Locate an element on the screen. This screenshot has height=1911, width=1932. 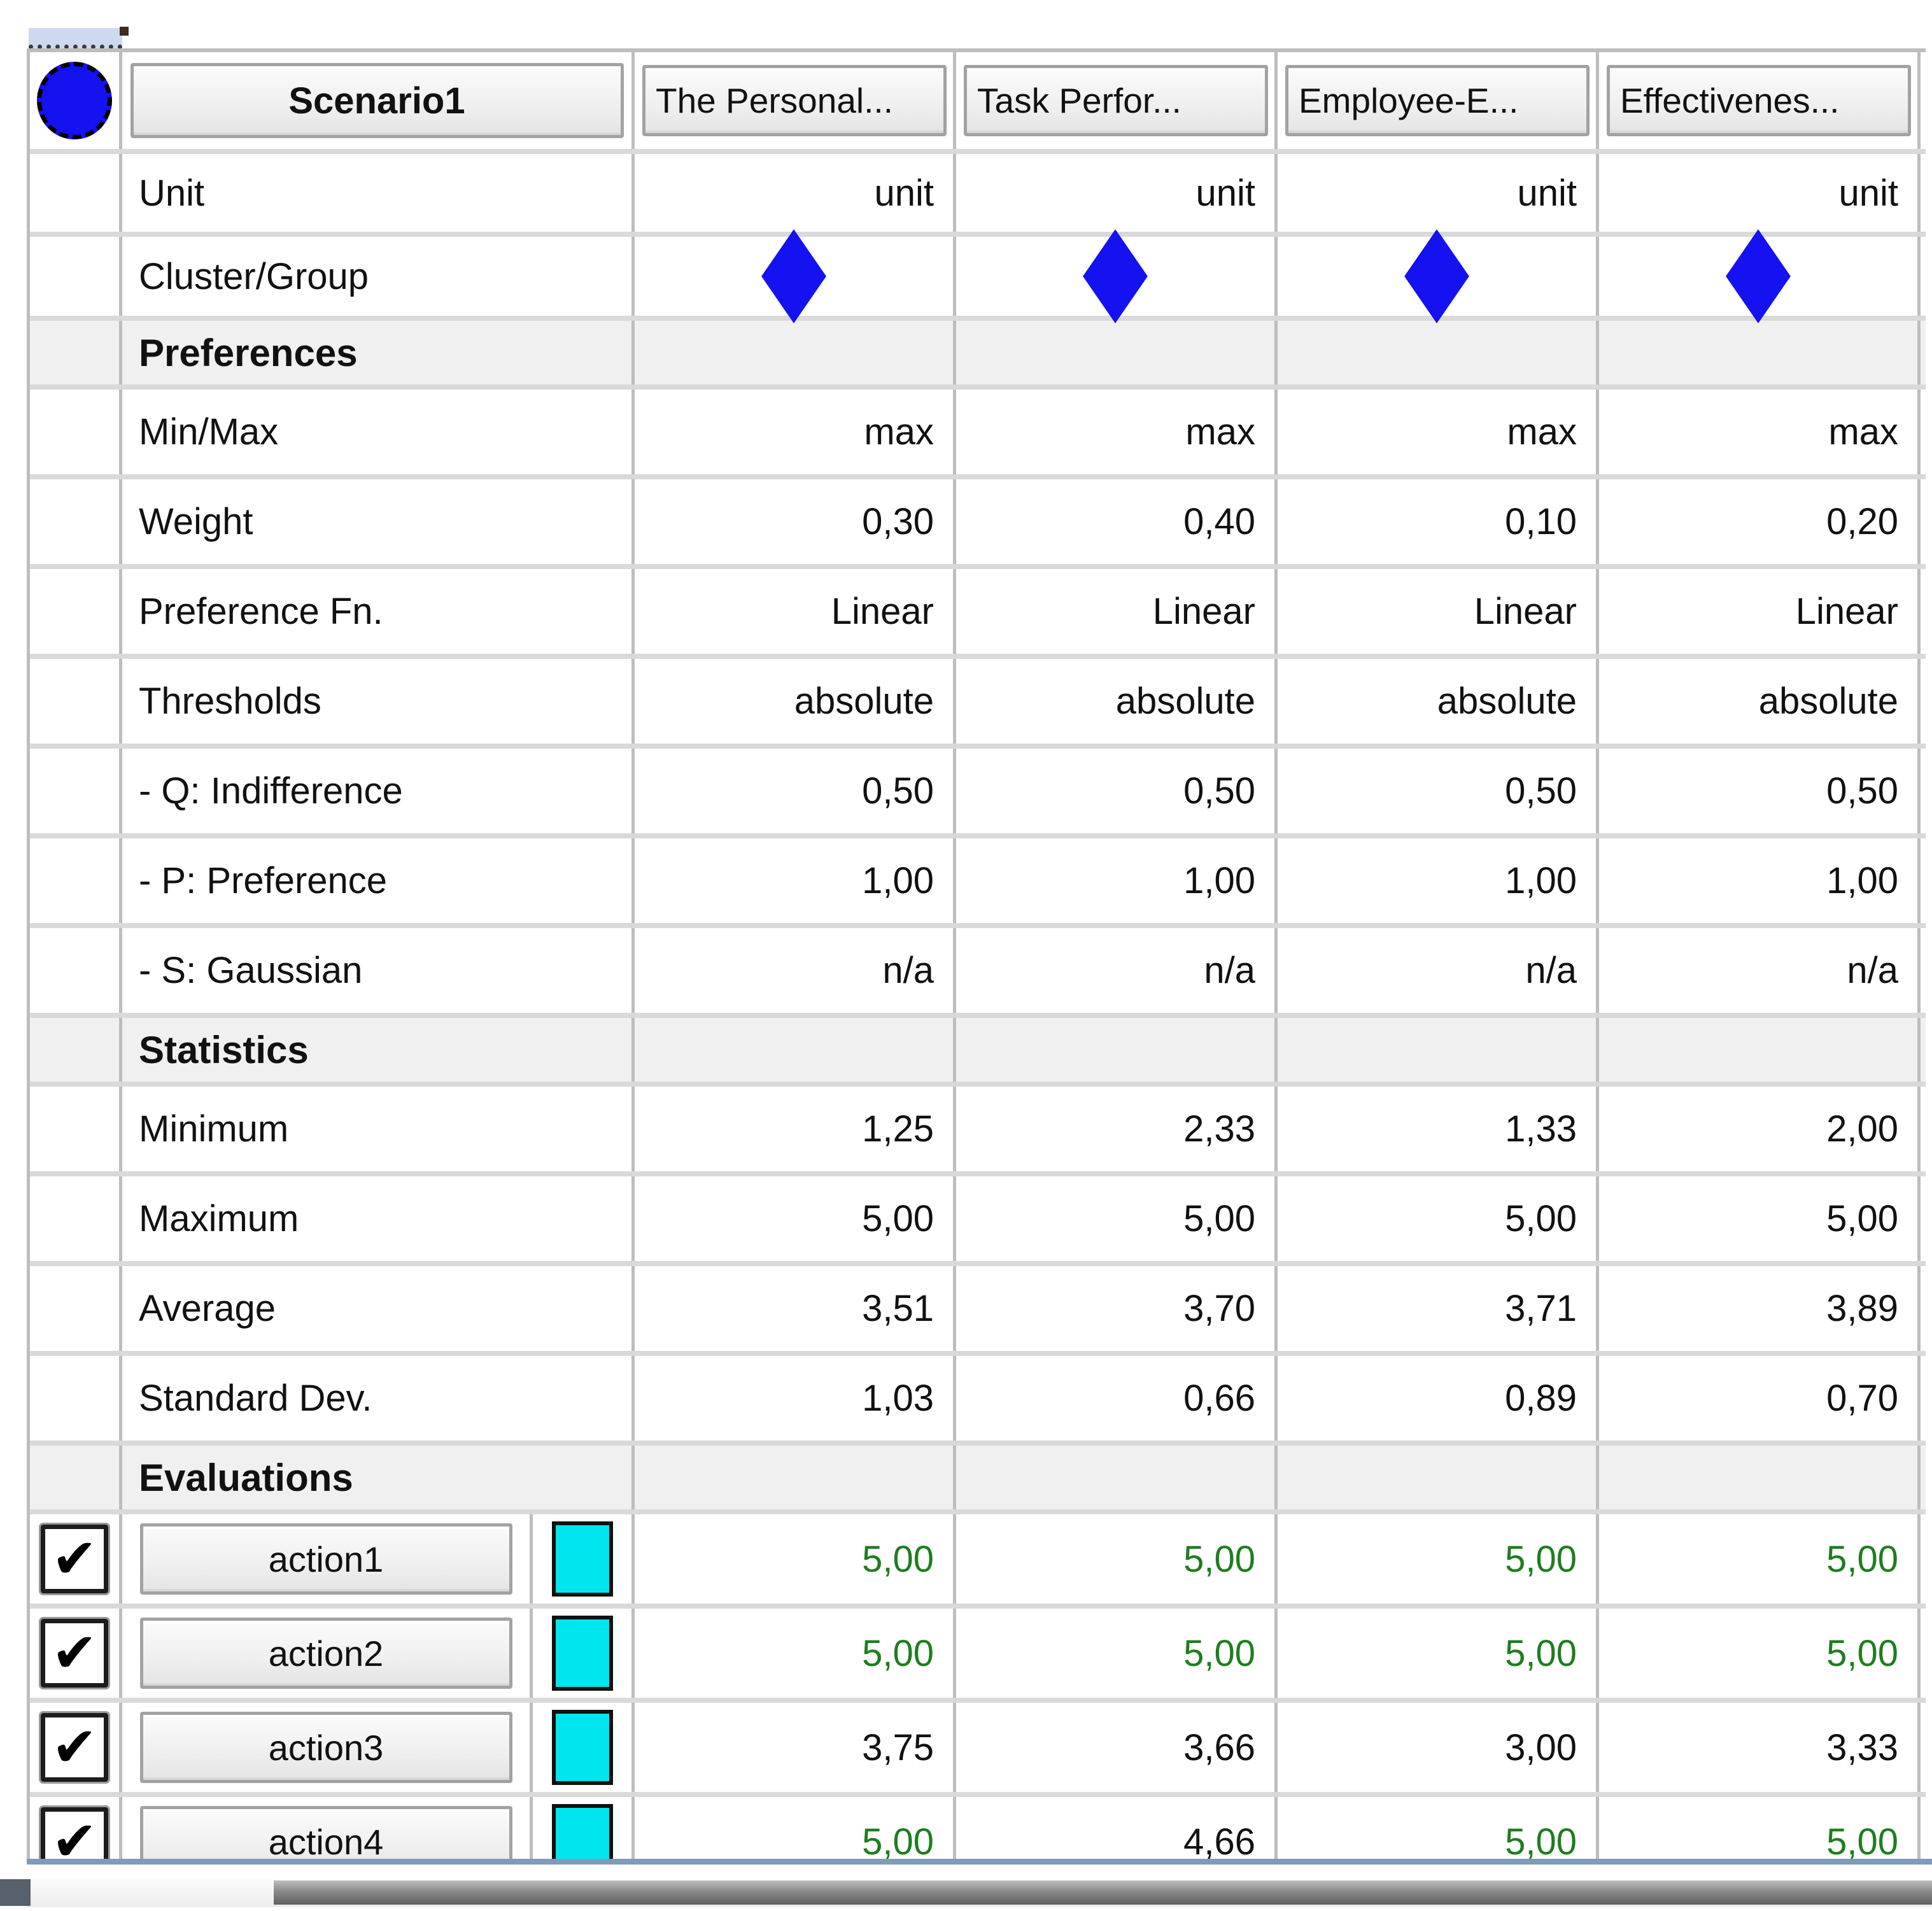
value-cell: 2,33 is located at coordinates (1117, 1129).